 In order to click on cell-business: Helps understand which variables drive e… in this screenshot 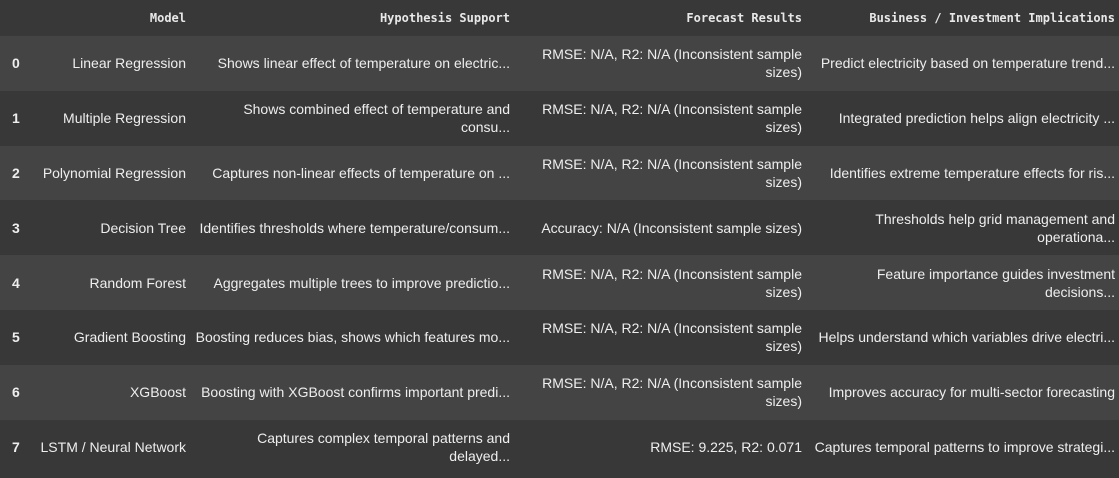, I will do `click(966, 337)`.